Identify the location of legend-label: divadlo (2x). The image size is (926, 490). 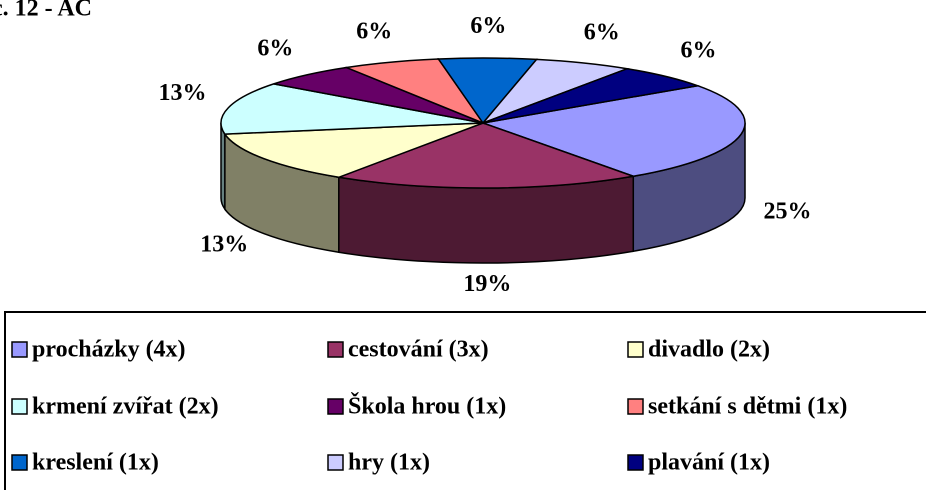
(709, 350).